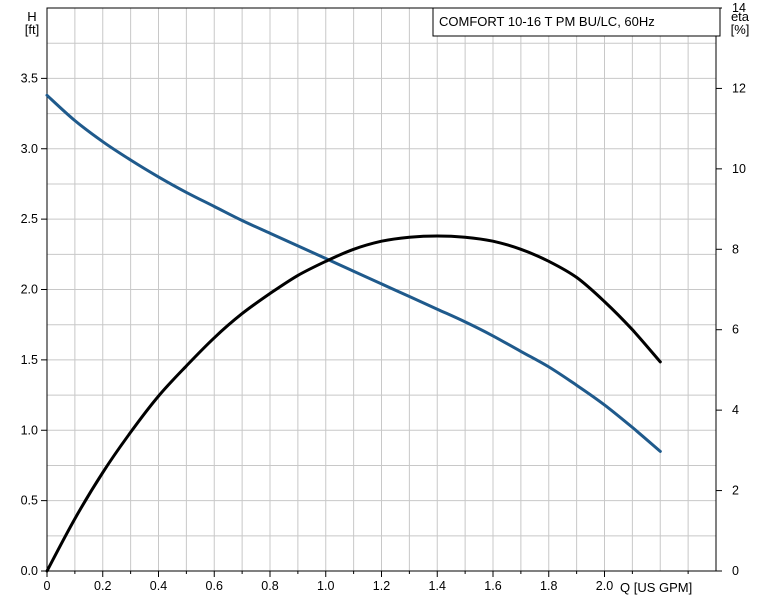 The height and width of the screenshot is (601, 764). Describe the element at coordinates (29, 219) in the screenshot. I see `y-left-tick-label: 2.5` at that location.